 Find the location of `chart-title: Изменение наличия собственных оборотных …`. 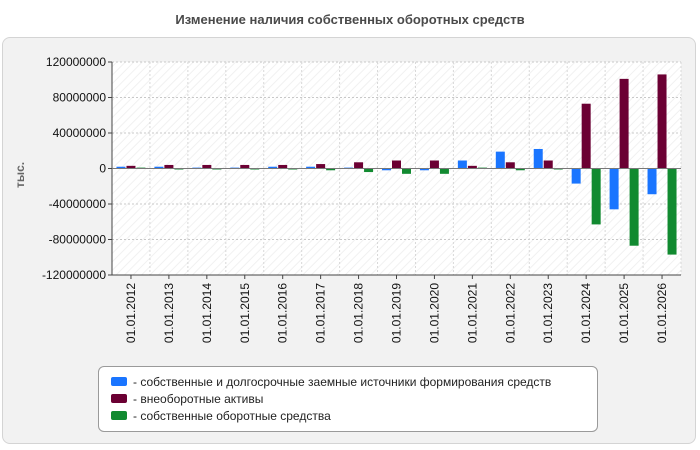

chart-title: Изменение наличия собственных оборотных … is located at coordinates (350, 19).